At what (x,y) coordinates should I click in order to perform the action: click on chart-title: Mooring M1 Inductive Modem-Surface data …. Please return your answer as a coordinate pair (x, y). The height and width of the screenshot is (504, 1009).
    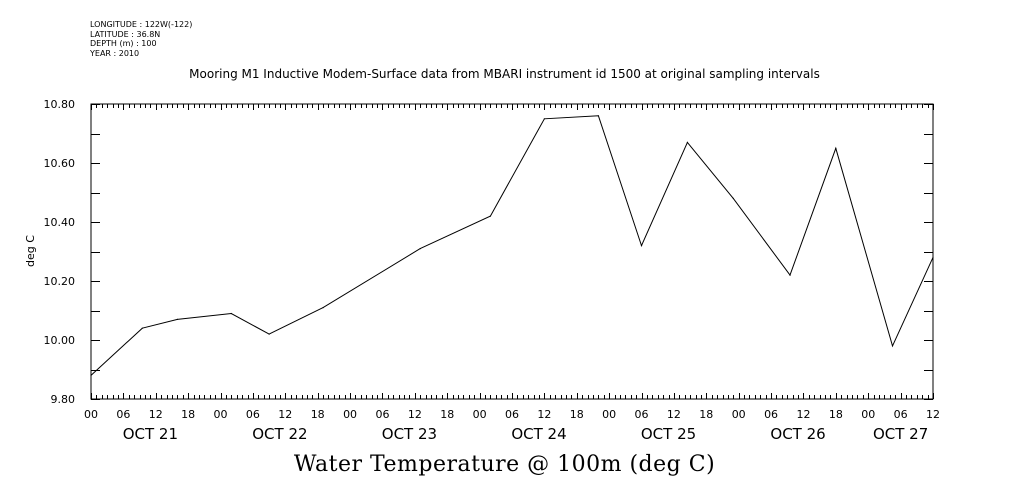
    Looking at the image, I should click on (504, 74).